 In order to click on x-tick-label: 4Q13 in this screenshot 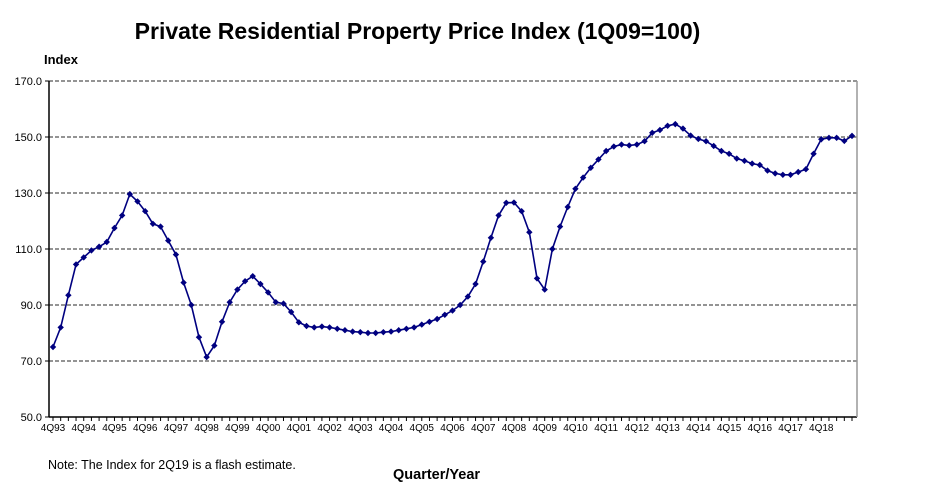, I will do `click(667, 428)`.